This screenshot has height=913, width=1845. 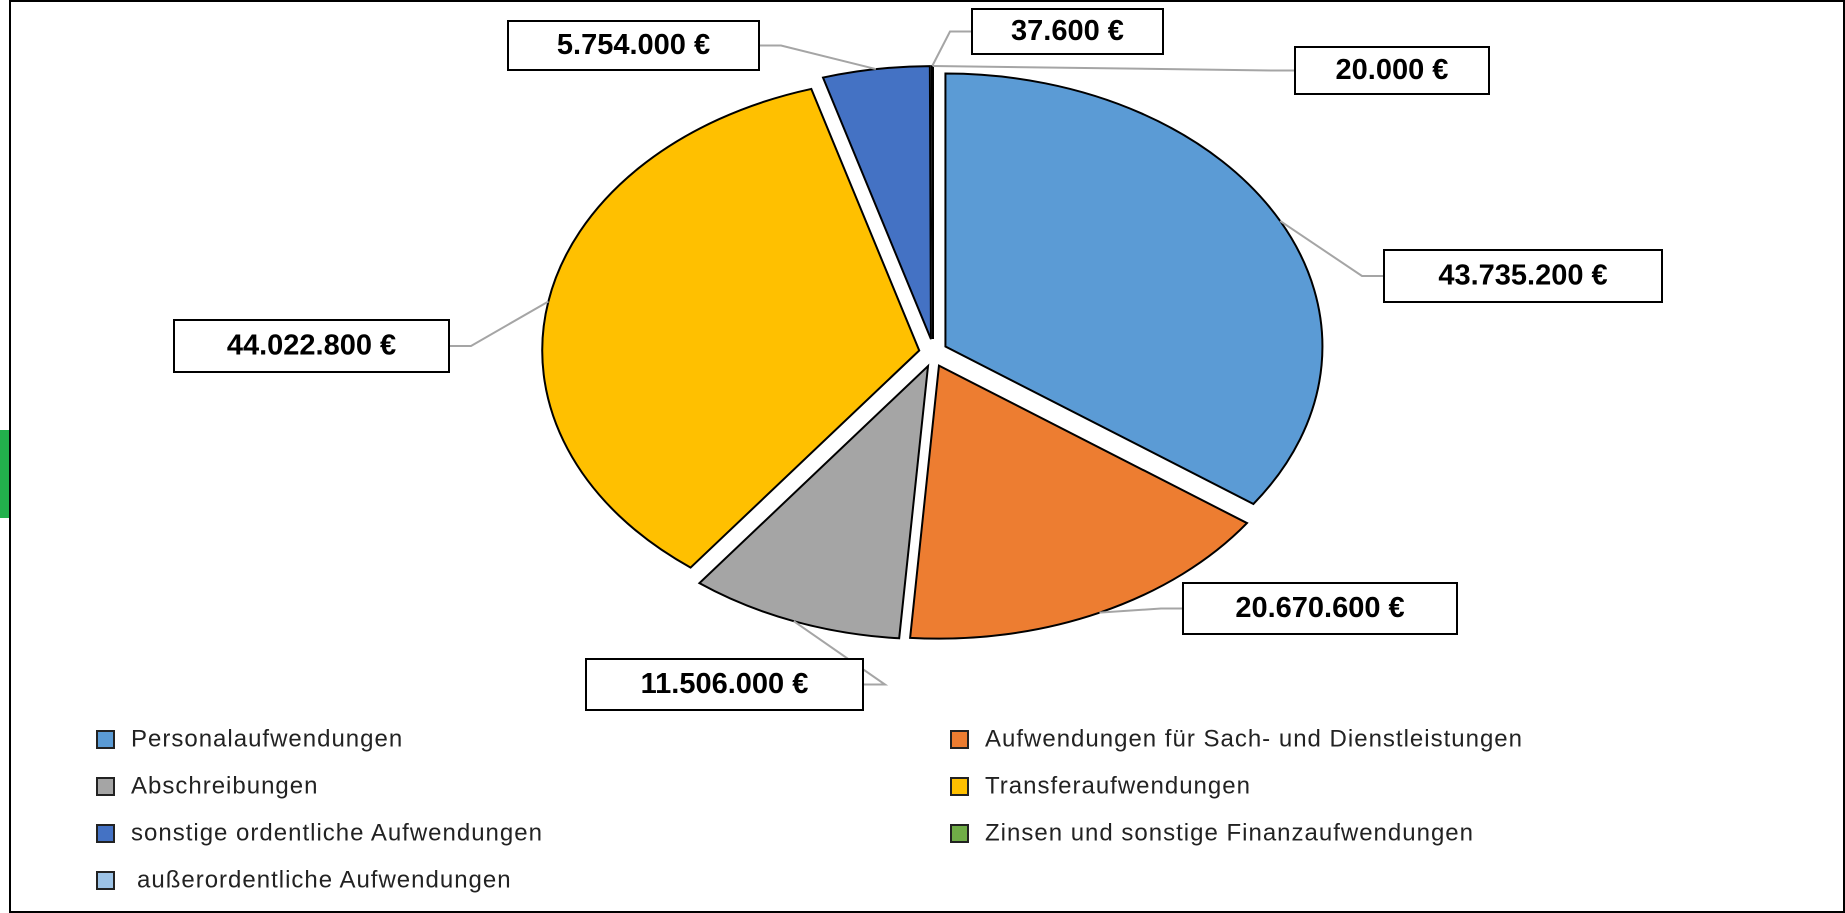 What do you see at coordinates (224, 785) in the screenshot?
I see `legend-label: Abschreibungen` at bounding box center [224, 785].